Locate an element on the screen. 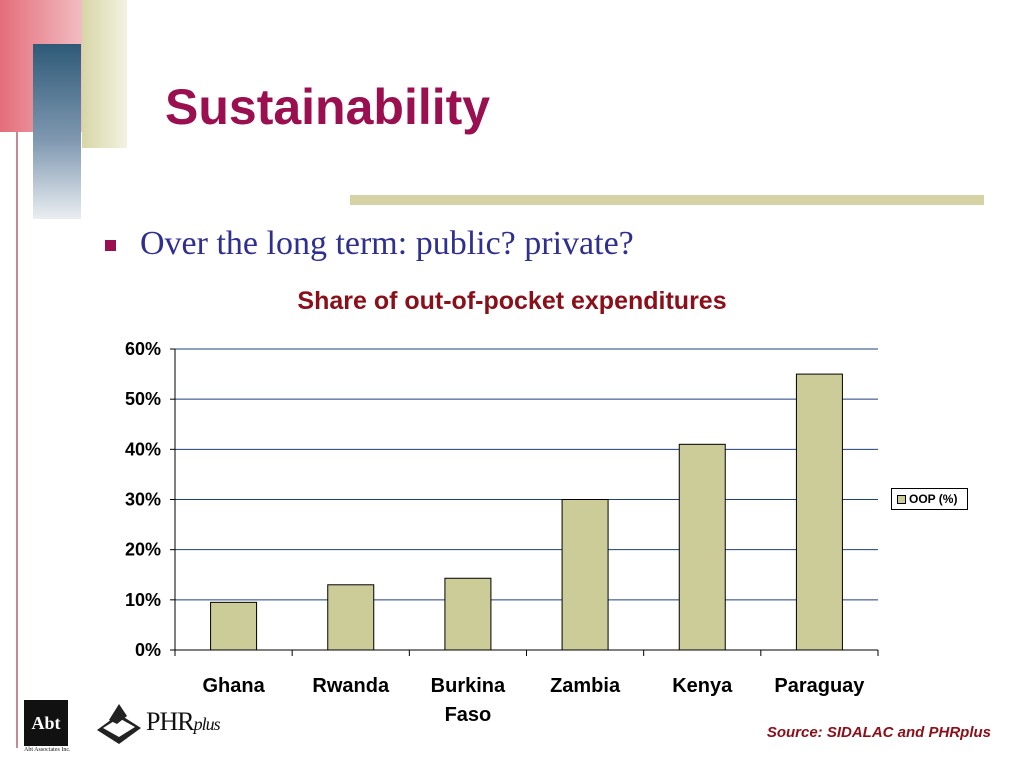 The width and height of the screenshot is (1024, 768). bullet-text: Over the long term: public? private? is located at coordinates (387, 243).